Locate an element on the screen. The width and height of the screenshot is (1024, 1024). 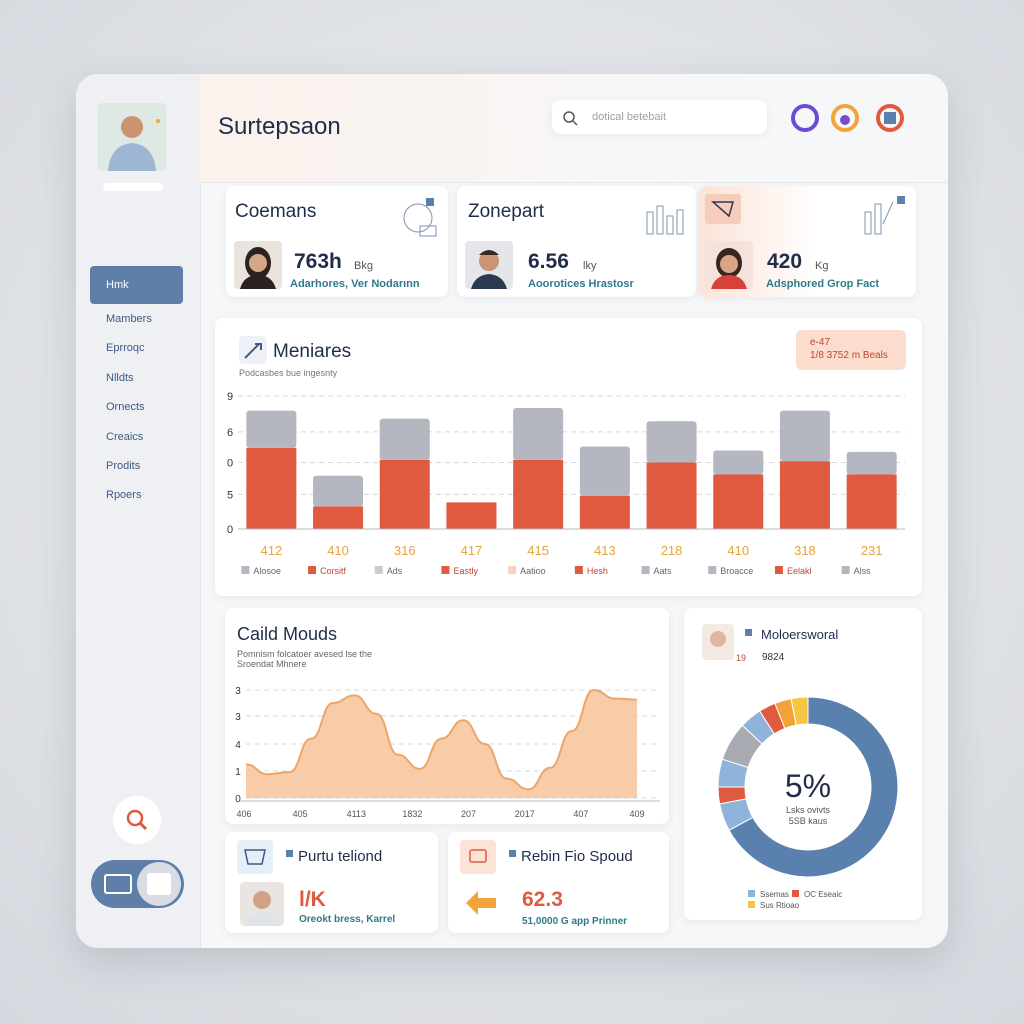
stat-card: 420 Kg Adsphored Grop Fact is located at coordinates (807, 241).